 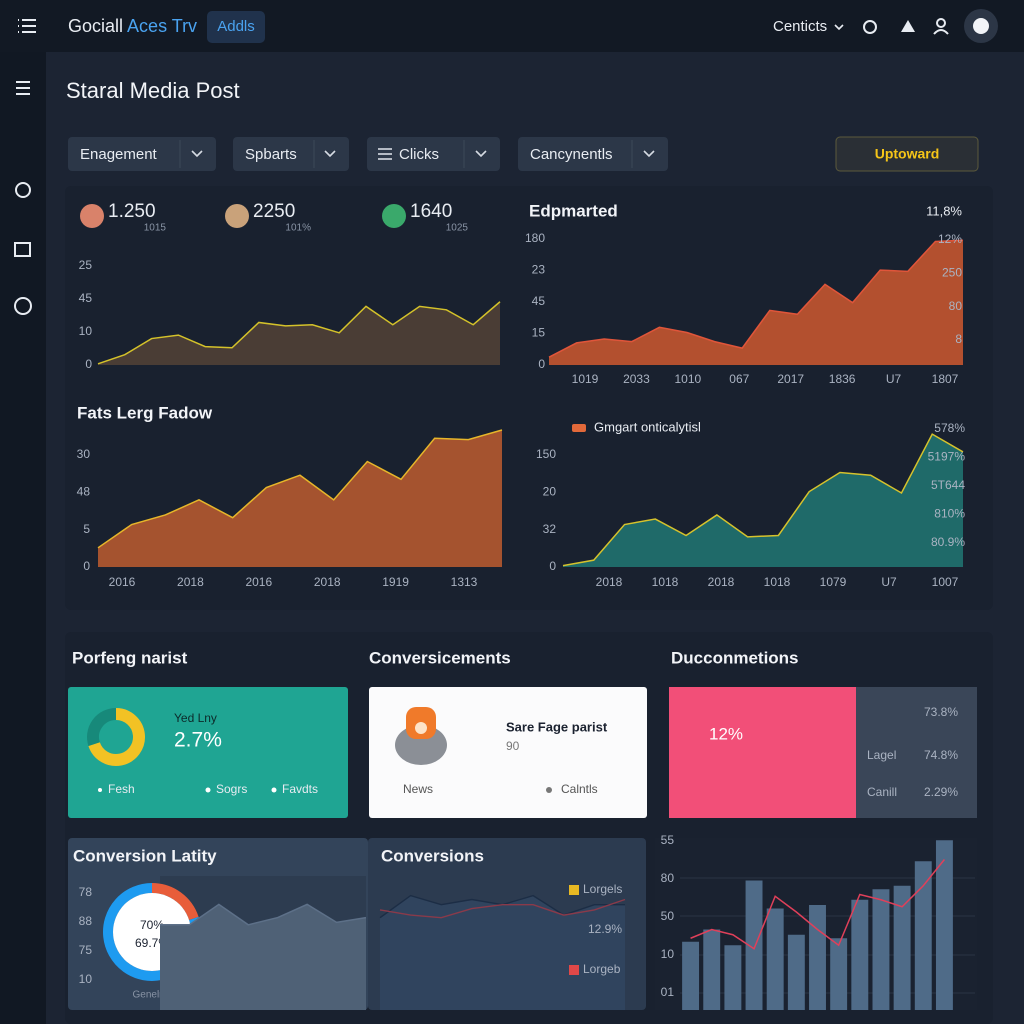 What do you see at coordinates (190, 582) in the screenshot?
I see `x-tick-label: 2018` at bounding box center [190, 582].